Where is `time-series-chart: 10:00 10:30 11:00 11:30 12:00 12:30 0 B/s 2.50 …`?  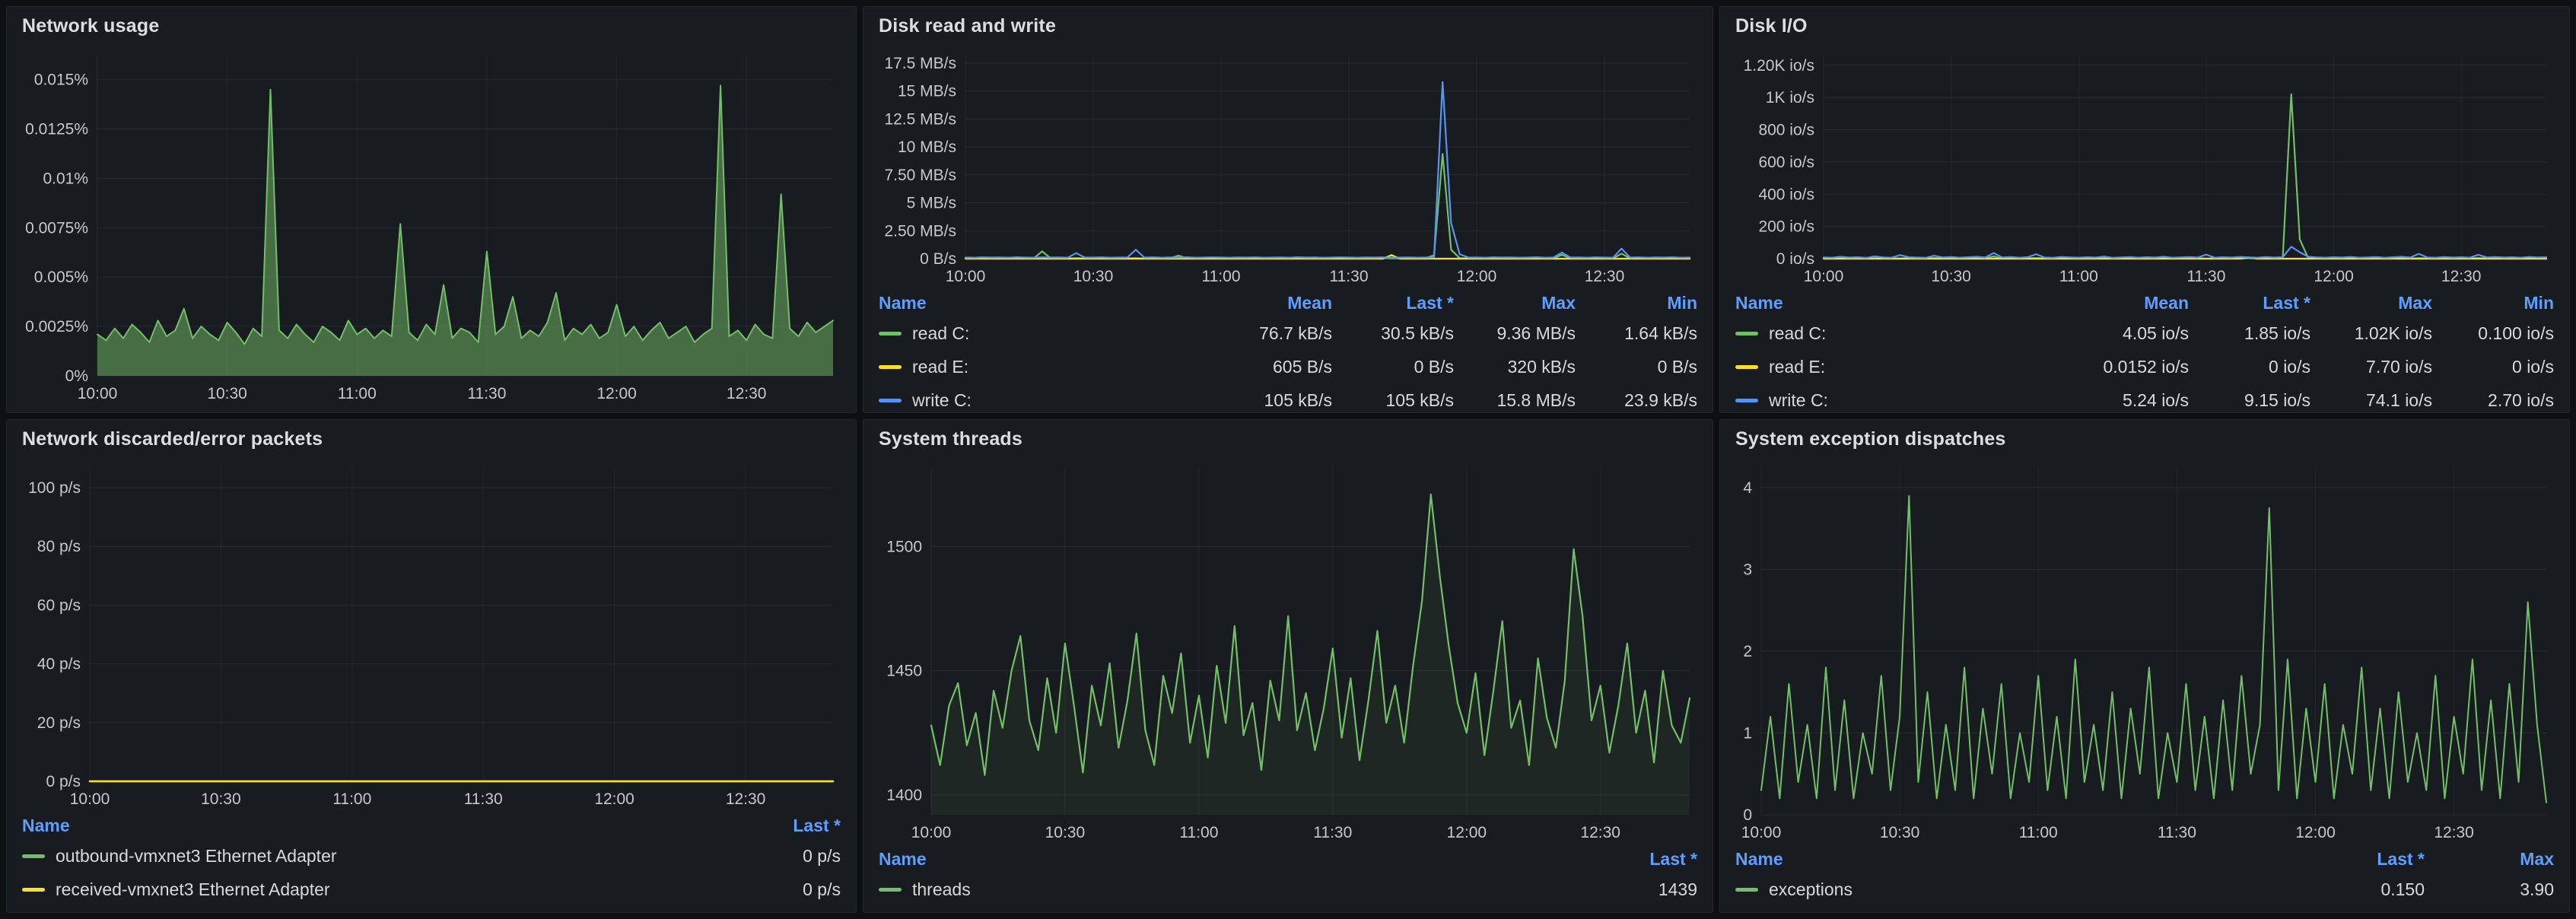
time-series-chart: 10:00 10:30 11:00 11:30 12:00 12:30 0 B/s 2.50 … is located at coordinates (1288, 167).